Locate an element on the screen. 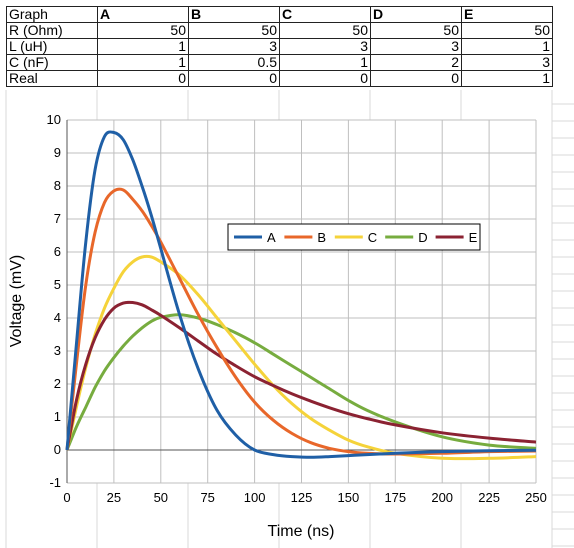  table-cell: 50 is located at coordinates (143, 30).